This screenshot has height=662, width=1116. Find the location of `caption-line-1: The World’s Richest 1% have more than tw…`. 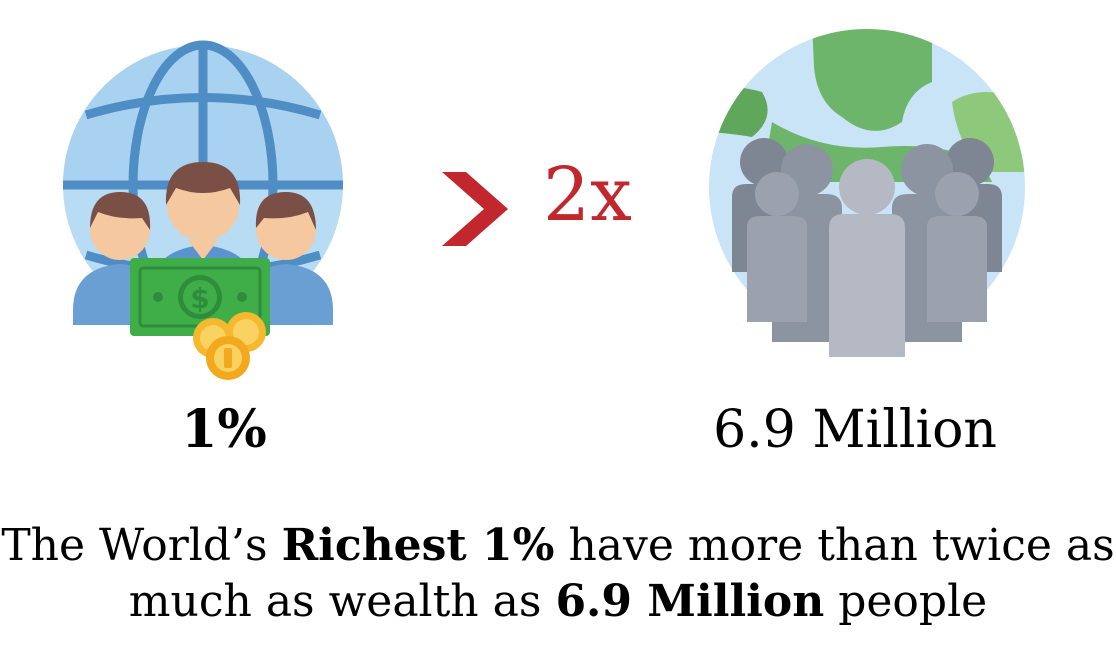

caption-line-1: The World’s Richest 1% have more than tw… is located at coordinates (558, 546).